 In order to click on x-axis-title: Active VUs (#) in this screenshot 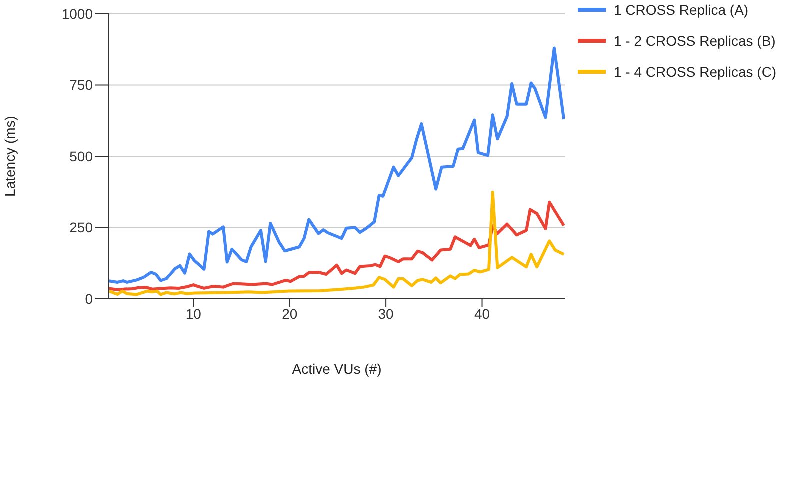, I will do `click(337, 369)`.